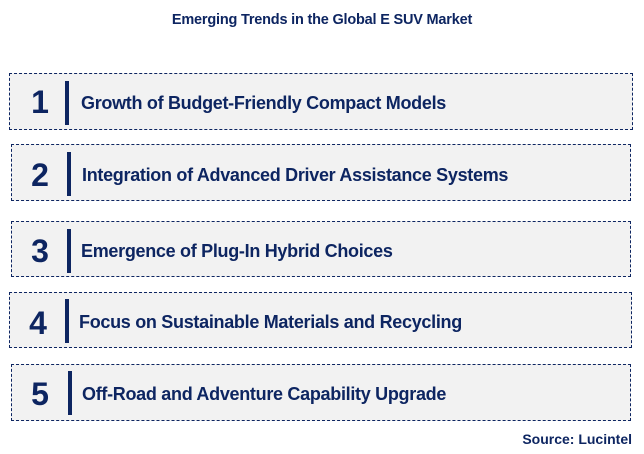 Image resolution: width=644 pixels, height=454 pixels. What do you see at coordinates (40, 394) in the screenshot?
I see `trend-number: 5` at bounding box center [40, 394].